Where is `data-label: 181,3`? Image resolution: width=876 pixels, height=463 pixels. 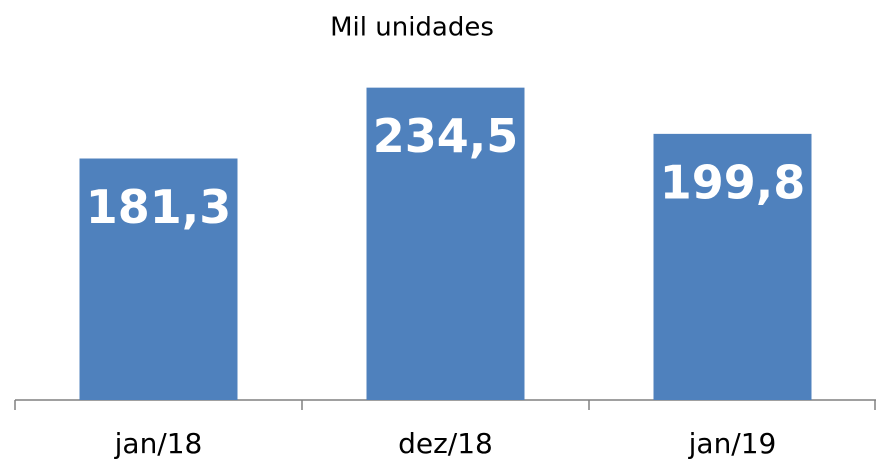 data-label: 181,3 is located at coordinates (159, 207).